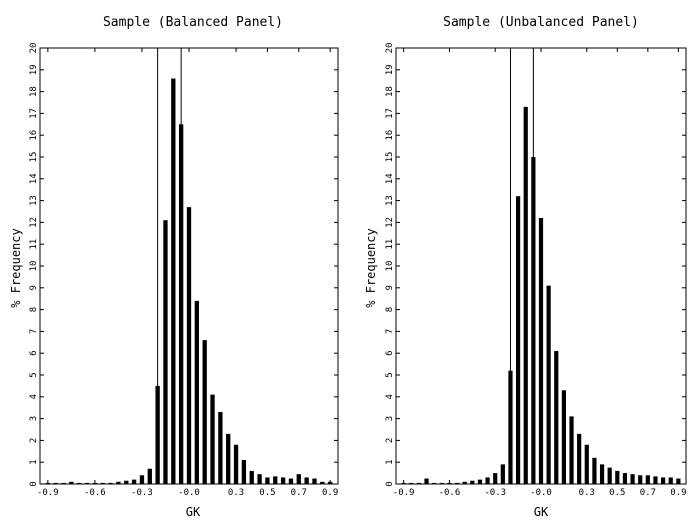  Describe the element at coordinates (299, 493) in the screenshot. I see `x-tick-label: 0.7` at that location.